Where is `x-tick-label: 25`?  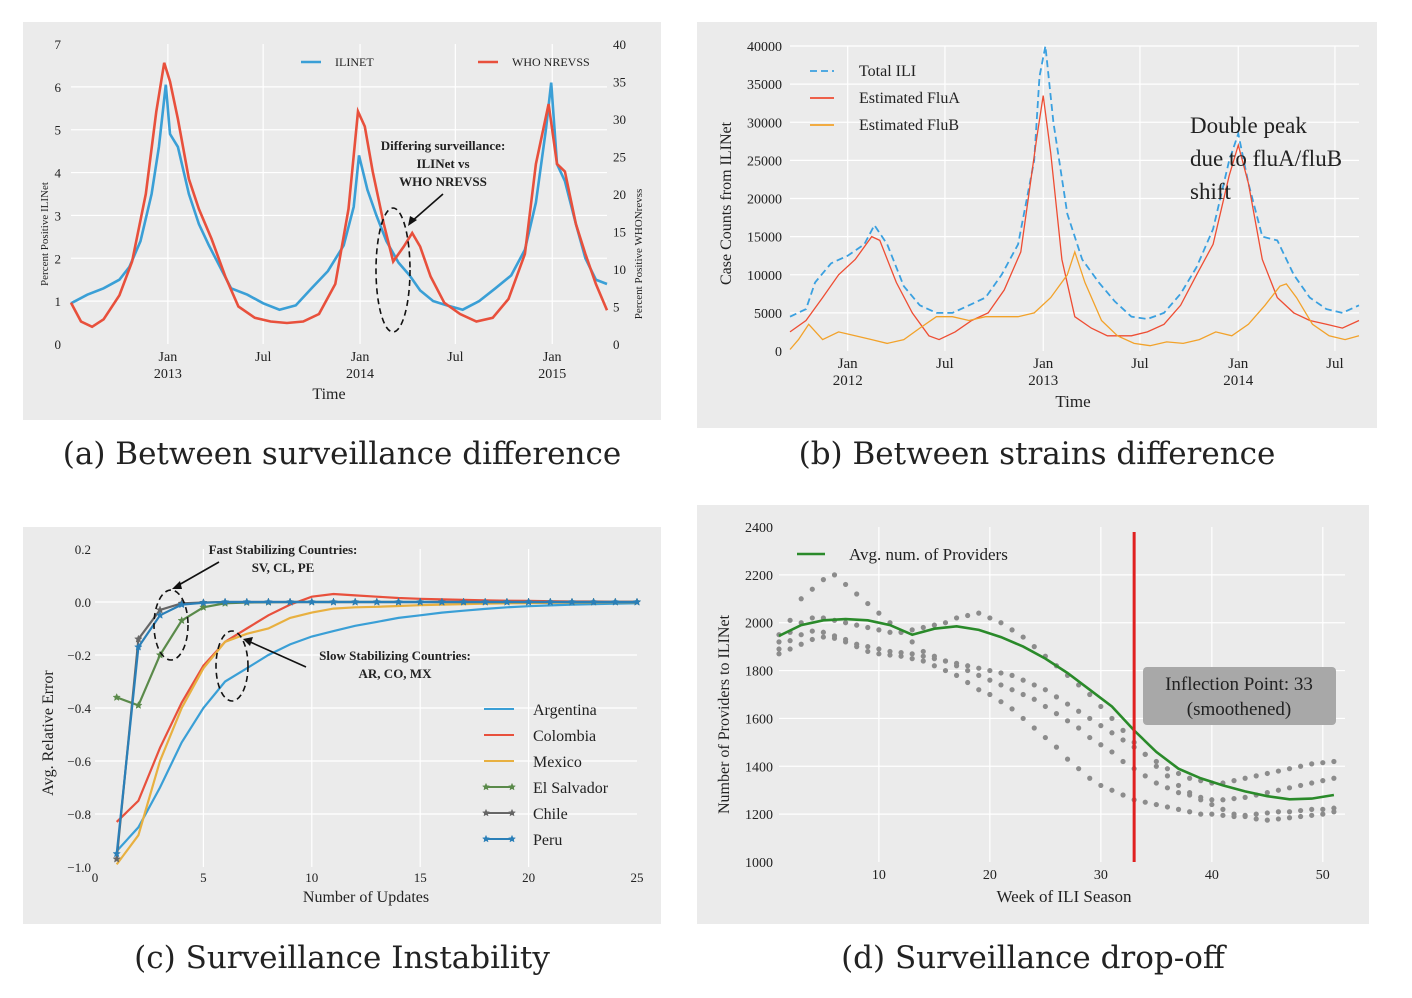
x-tick-label: 25 is located at coordinates (637, 877).